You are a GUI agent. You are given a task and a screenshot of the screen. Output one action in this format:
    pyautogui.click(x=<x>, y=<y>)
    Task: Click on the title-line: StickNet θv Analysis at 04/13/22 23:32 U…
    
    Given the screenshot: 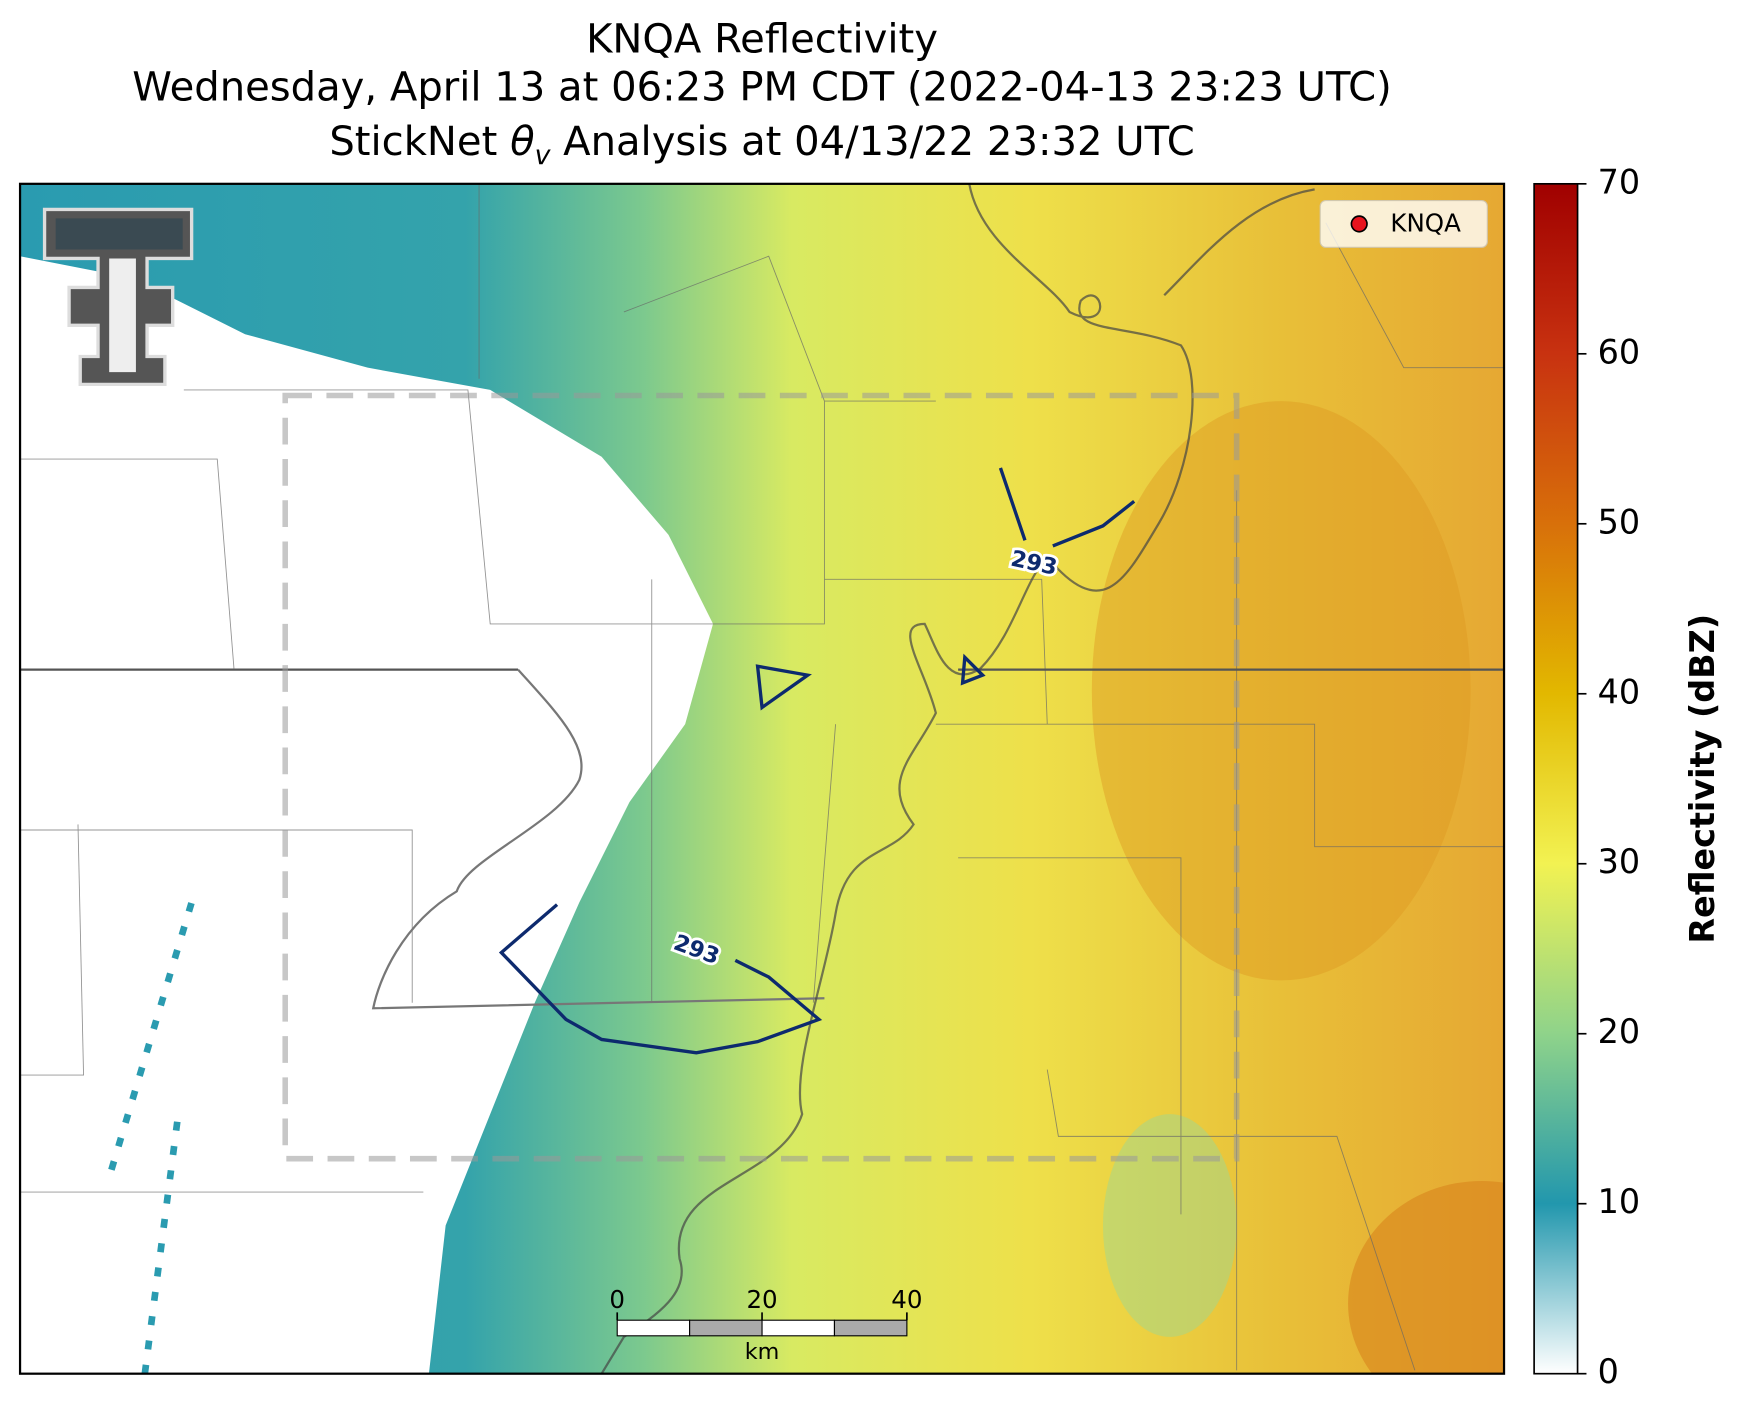 What is the action you would take?
    pyautogui.click(x=761, y=145)
    